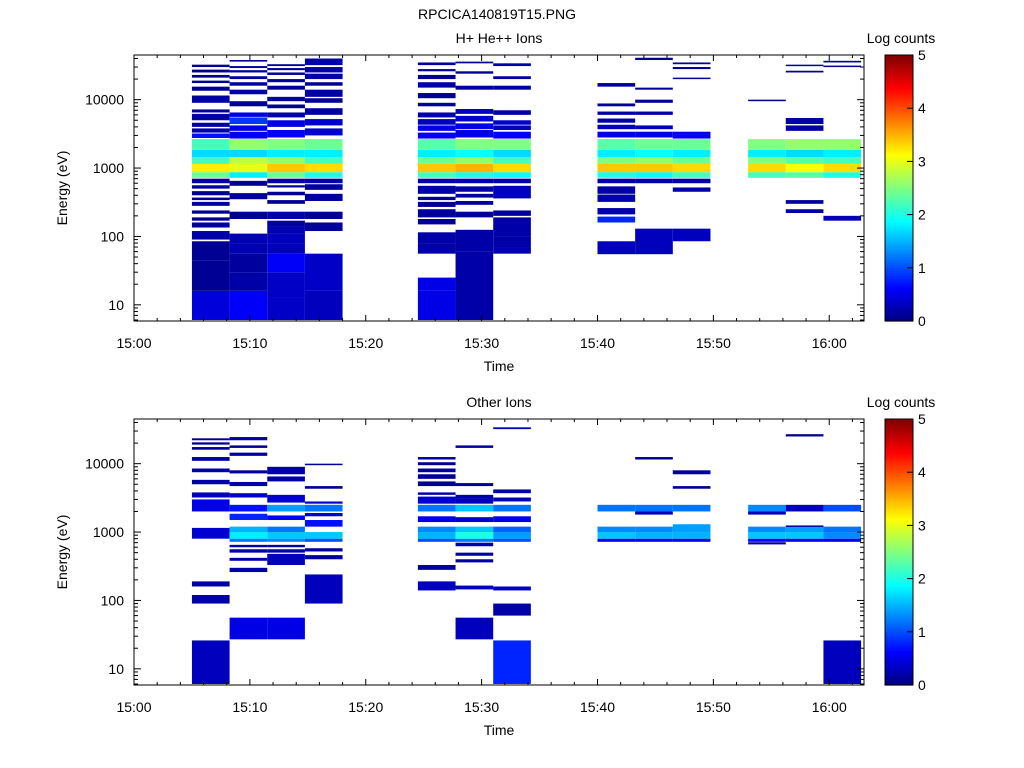  I want to click on colorbar-frame, so click(899, 552).